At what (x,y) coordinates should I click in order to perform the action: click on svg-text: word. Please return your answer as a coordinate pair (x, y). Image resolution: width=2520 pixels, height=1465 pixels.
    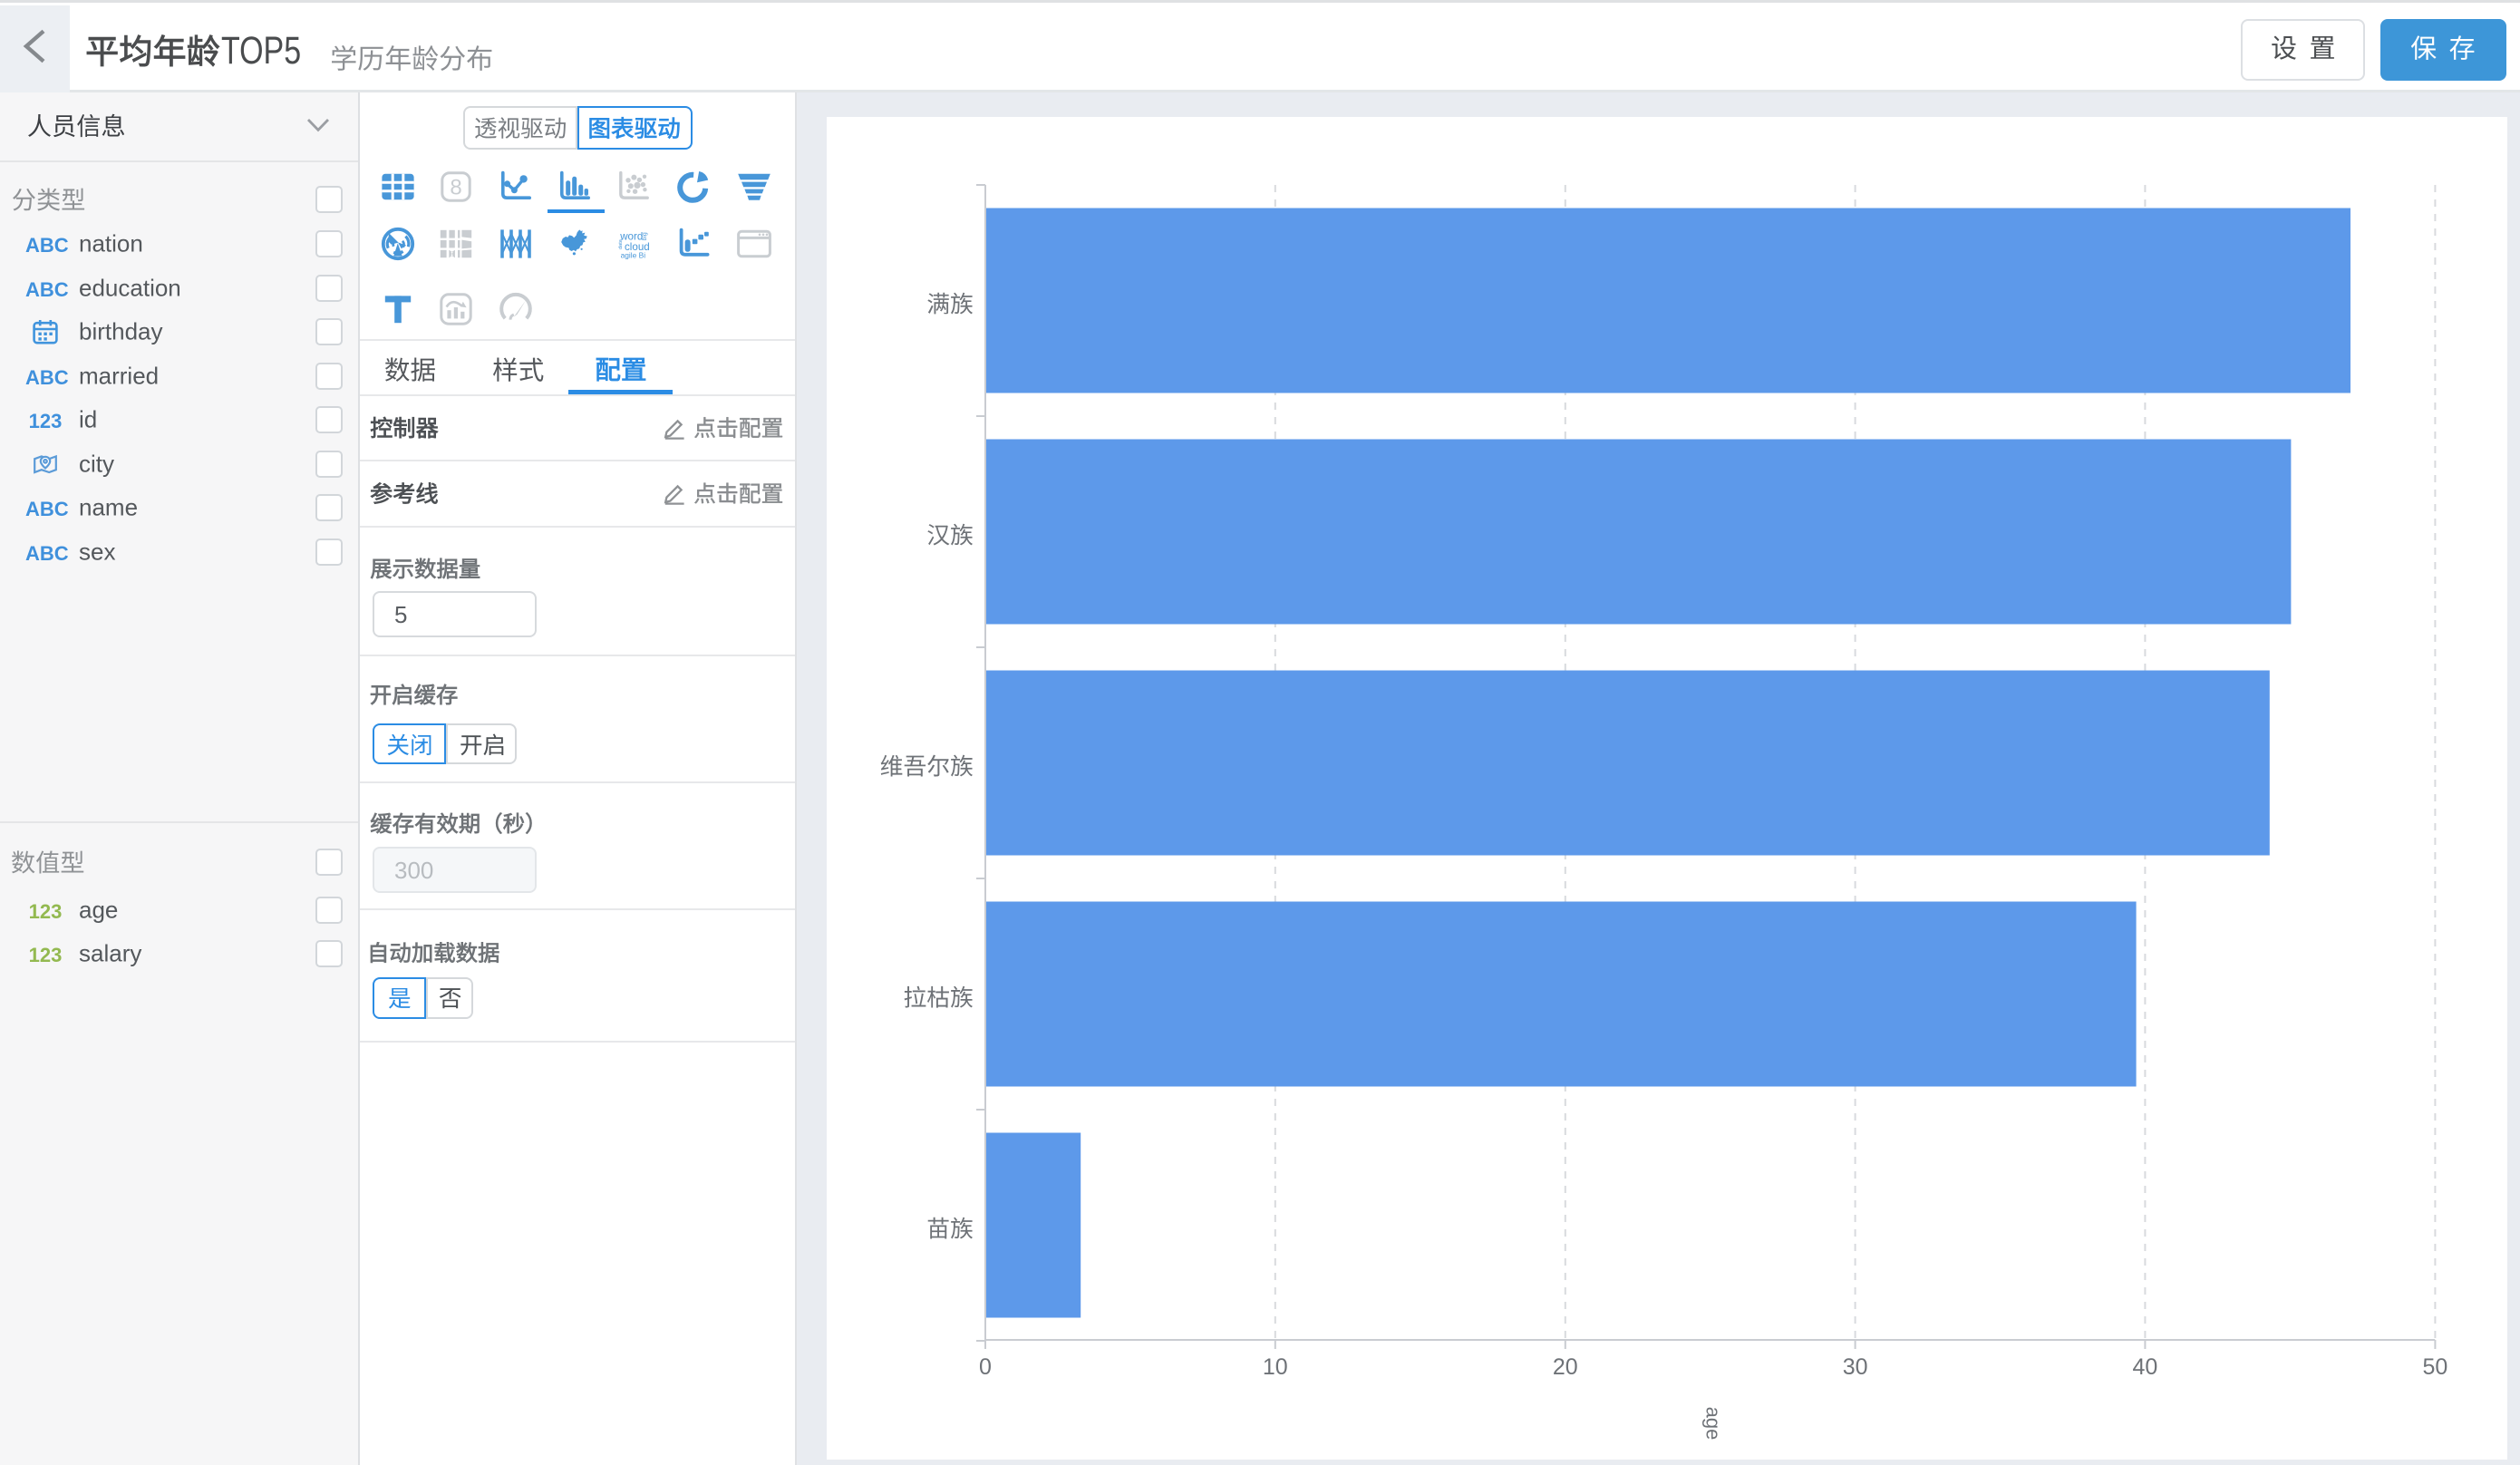
    Looking at the image, I should click on (631, 237).